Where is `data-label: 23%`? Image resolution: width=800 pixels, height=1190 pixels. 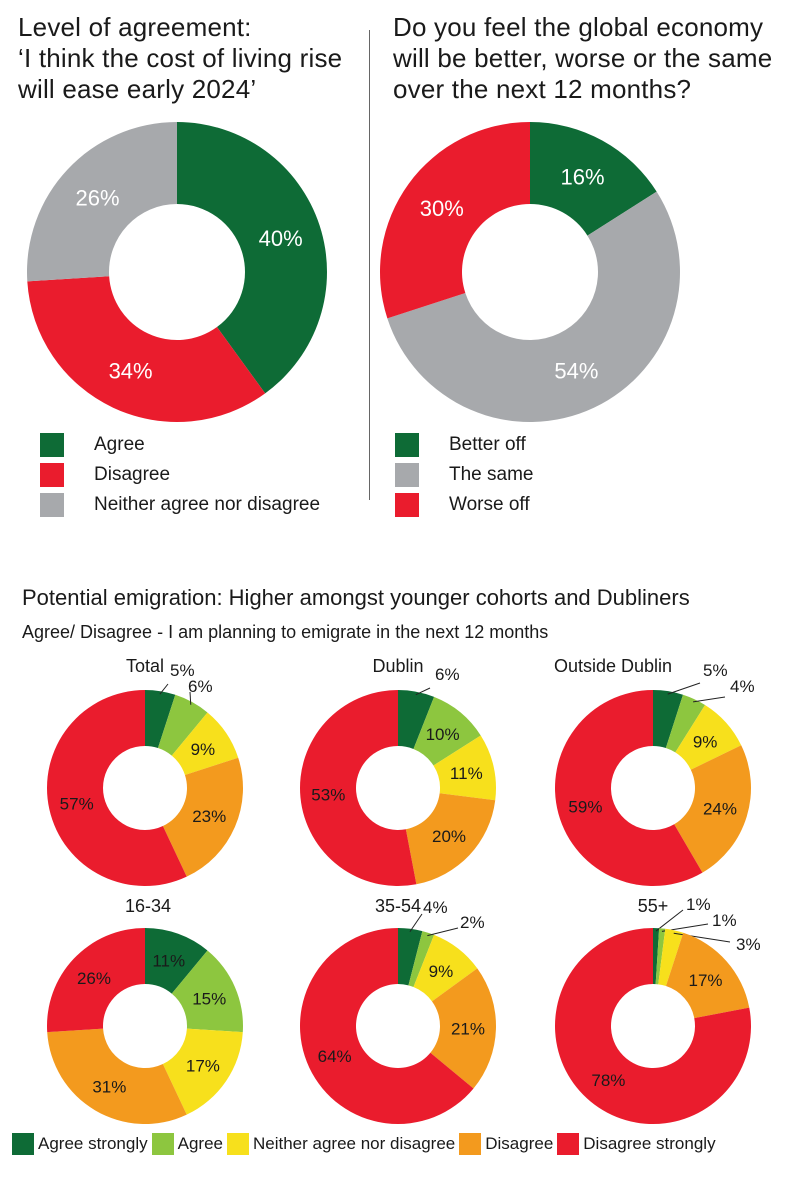 data-label: 23% is located at coordinates (209, 816).